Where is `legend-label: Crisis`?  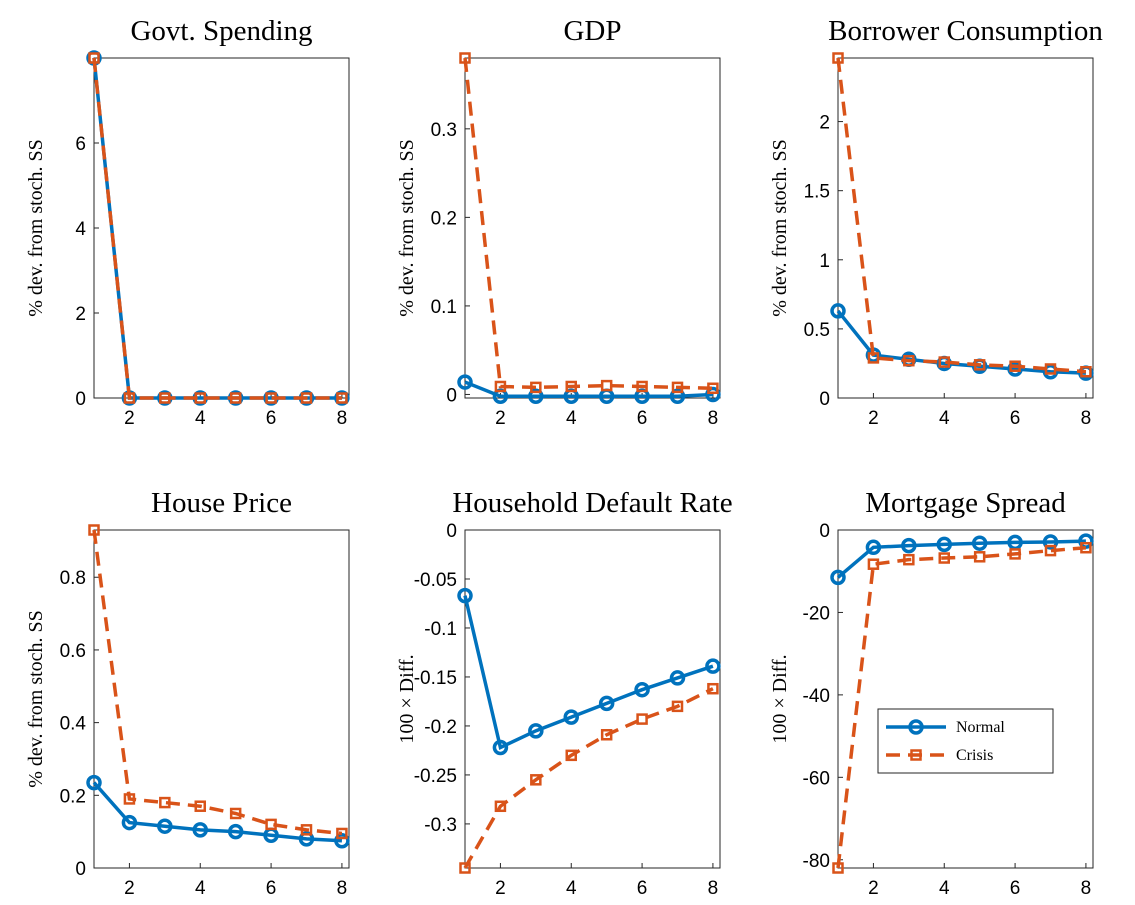 legend-label: Crisis is located at coordinates (974, 755).